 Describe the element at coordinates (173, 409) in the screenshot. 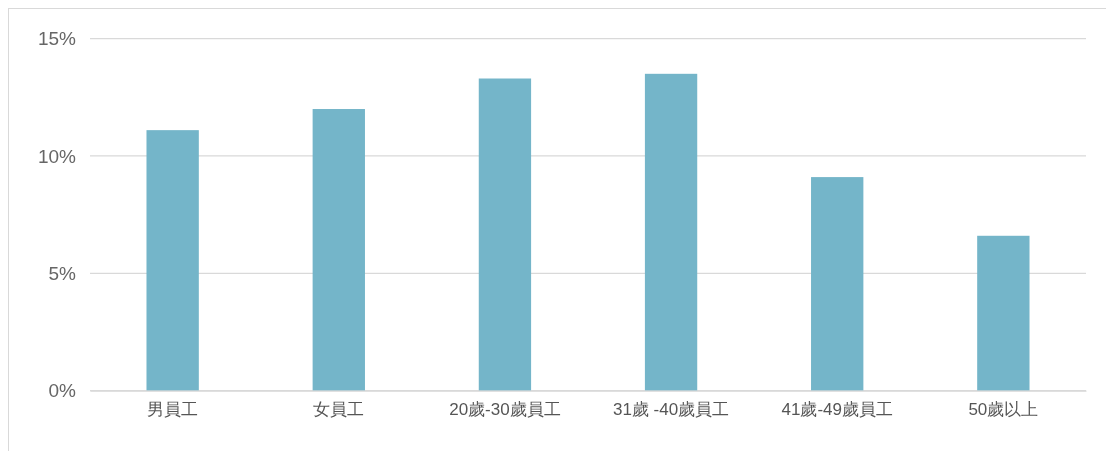

I see `x-tick-label: 男員工` at that location.